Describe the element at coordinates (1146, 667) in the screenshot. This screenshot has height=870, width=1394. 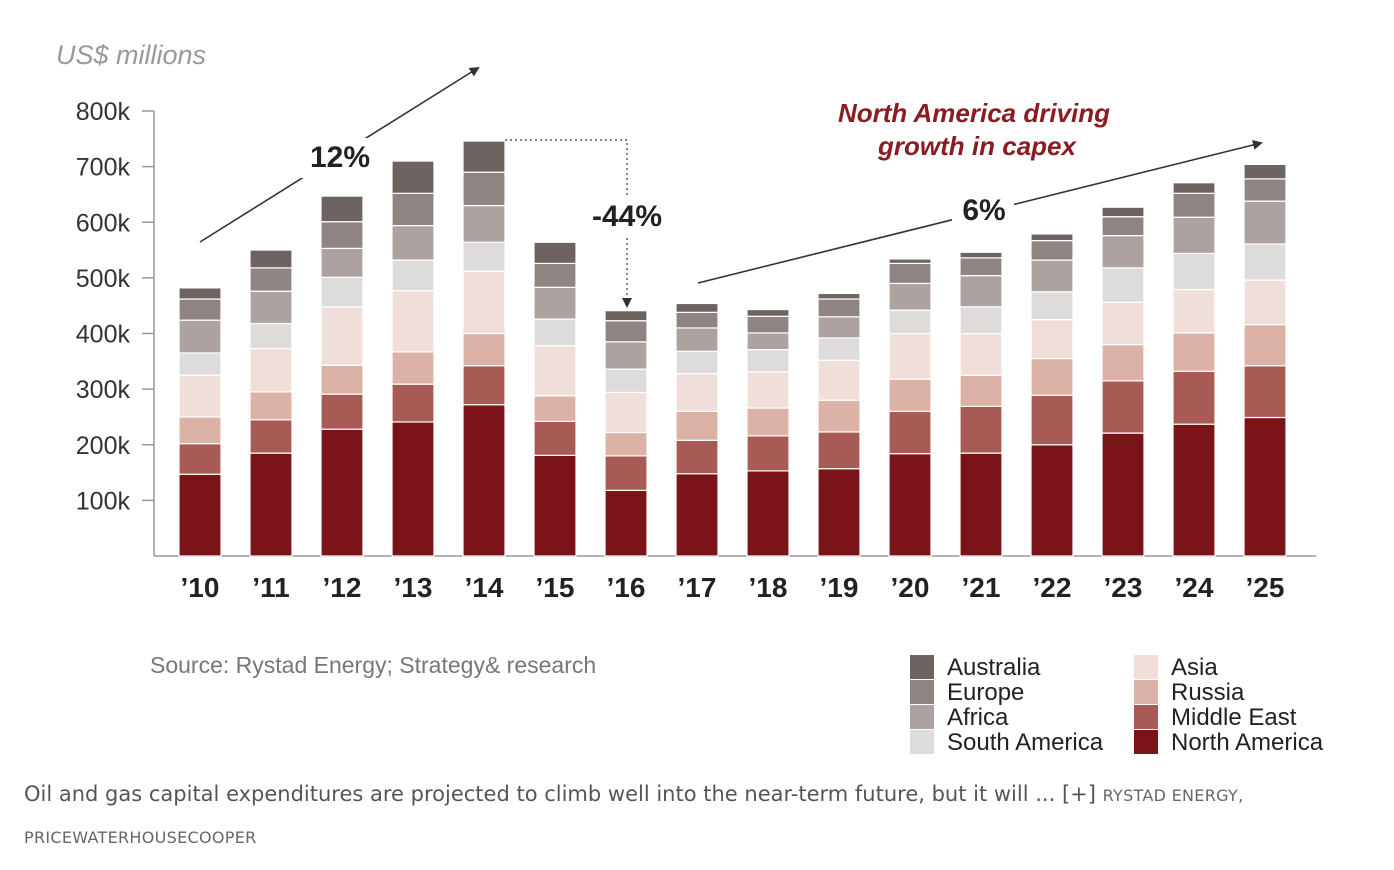
I see `legend-swatch-asia` at that location.